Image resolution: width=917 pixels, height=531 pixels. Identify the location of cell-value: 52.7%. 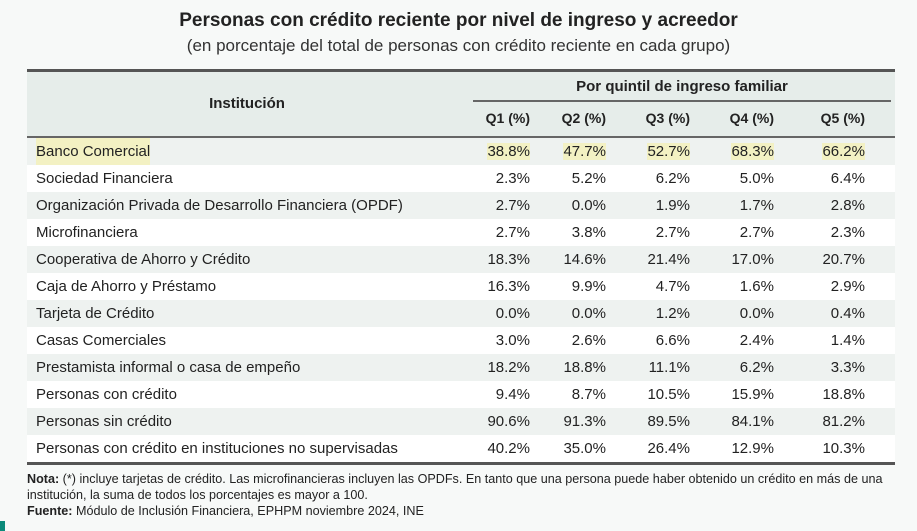
(668, 151).